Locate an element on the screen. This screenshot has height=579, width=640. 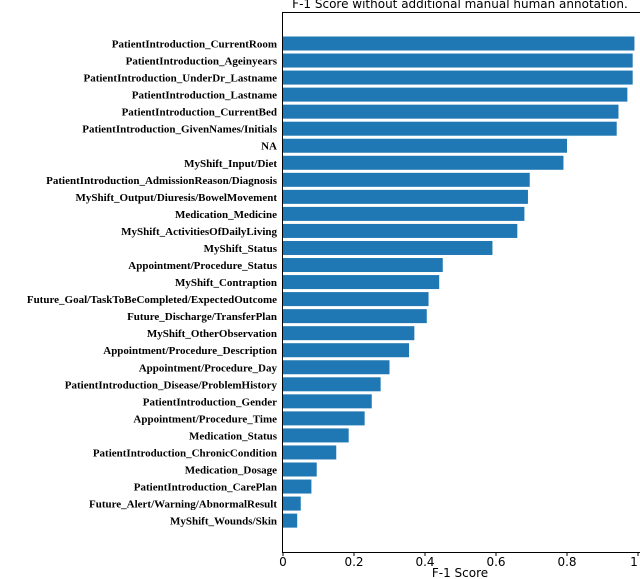
x-axis-label: F-1 Score is located at coordinates (460, 572).